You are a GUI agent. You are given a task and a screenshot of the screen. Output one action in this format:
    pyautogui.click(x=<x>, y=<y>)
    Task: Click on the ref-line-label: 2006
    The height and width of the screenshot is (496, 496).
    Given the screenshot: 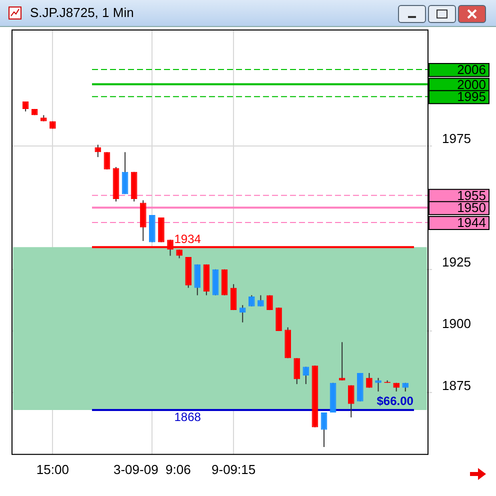 What is the action you would take?
    pyautogui.click(x=471, y=70)
    